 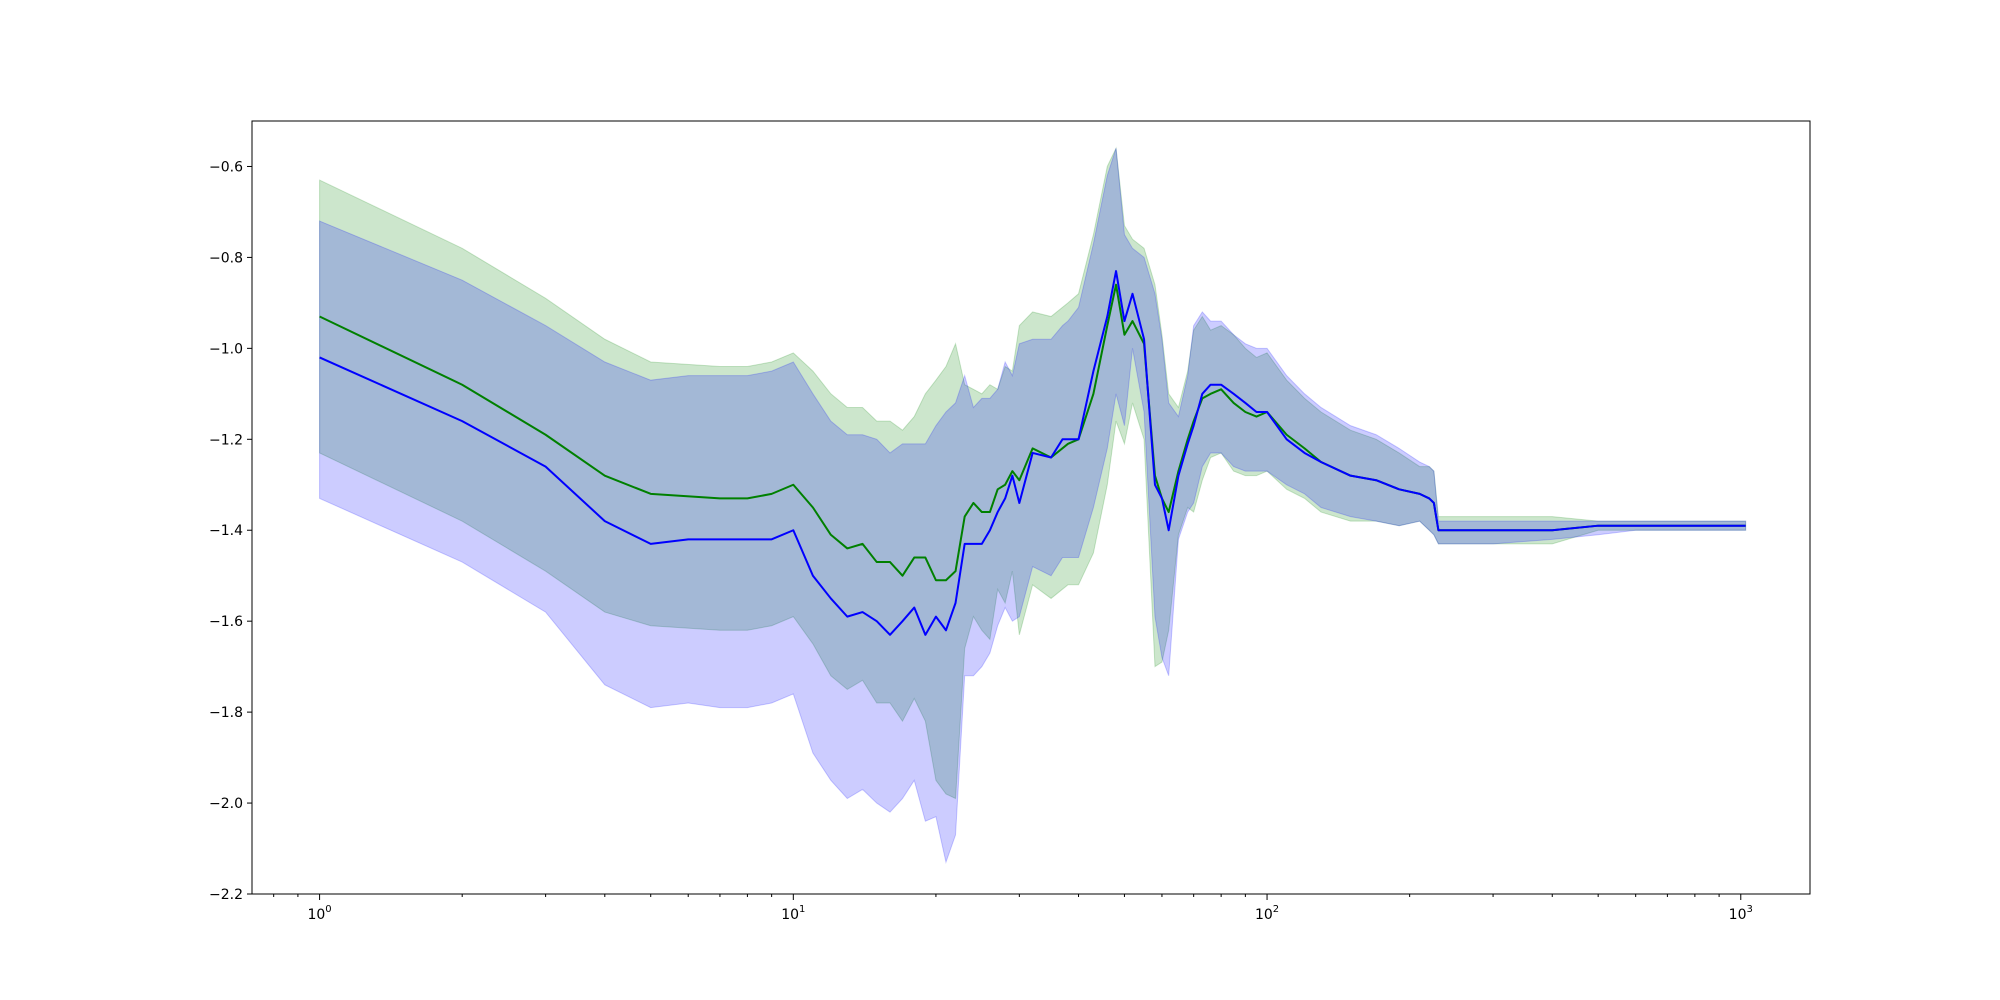 I want to click on y-tick-label: −1.0, so click(x=226, y=349).